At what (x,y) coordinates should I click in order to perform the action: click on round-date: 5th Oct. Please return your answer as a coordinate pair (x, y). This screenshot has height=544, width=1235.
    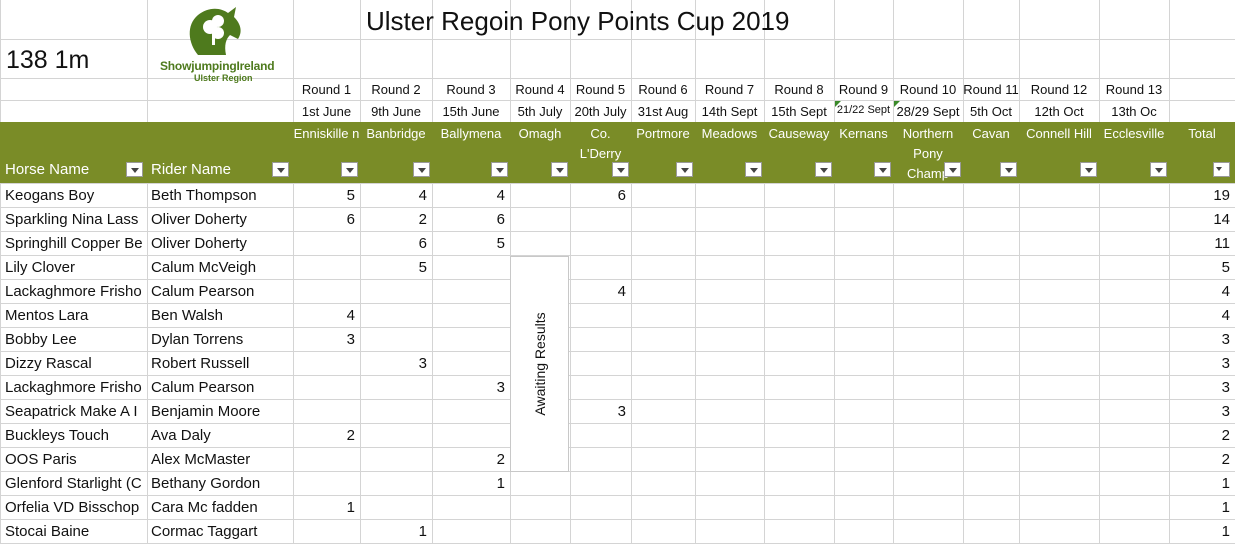
    Looking at the image, I should click on (991, 111).